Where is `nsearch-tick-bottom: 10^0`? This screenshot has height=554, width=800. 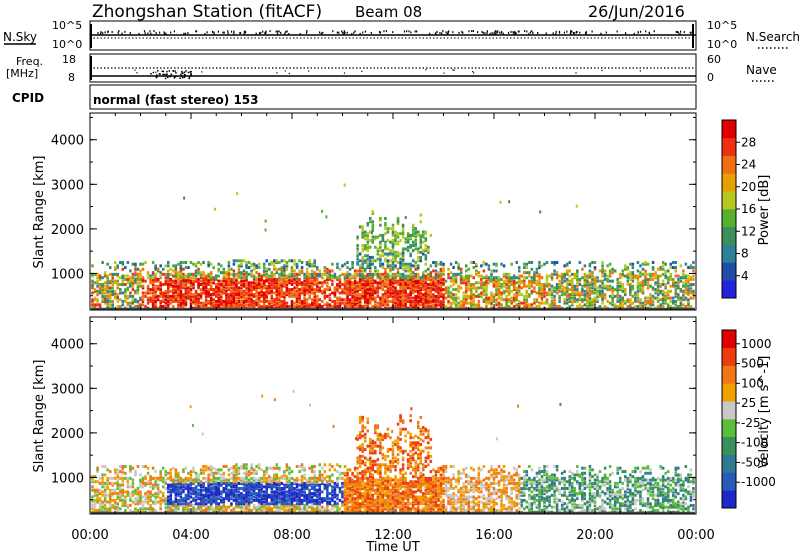
nsearch-tick-bottom: 10^0 is located at coordinates (722, 44).